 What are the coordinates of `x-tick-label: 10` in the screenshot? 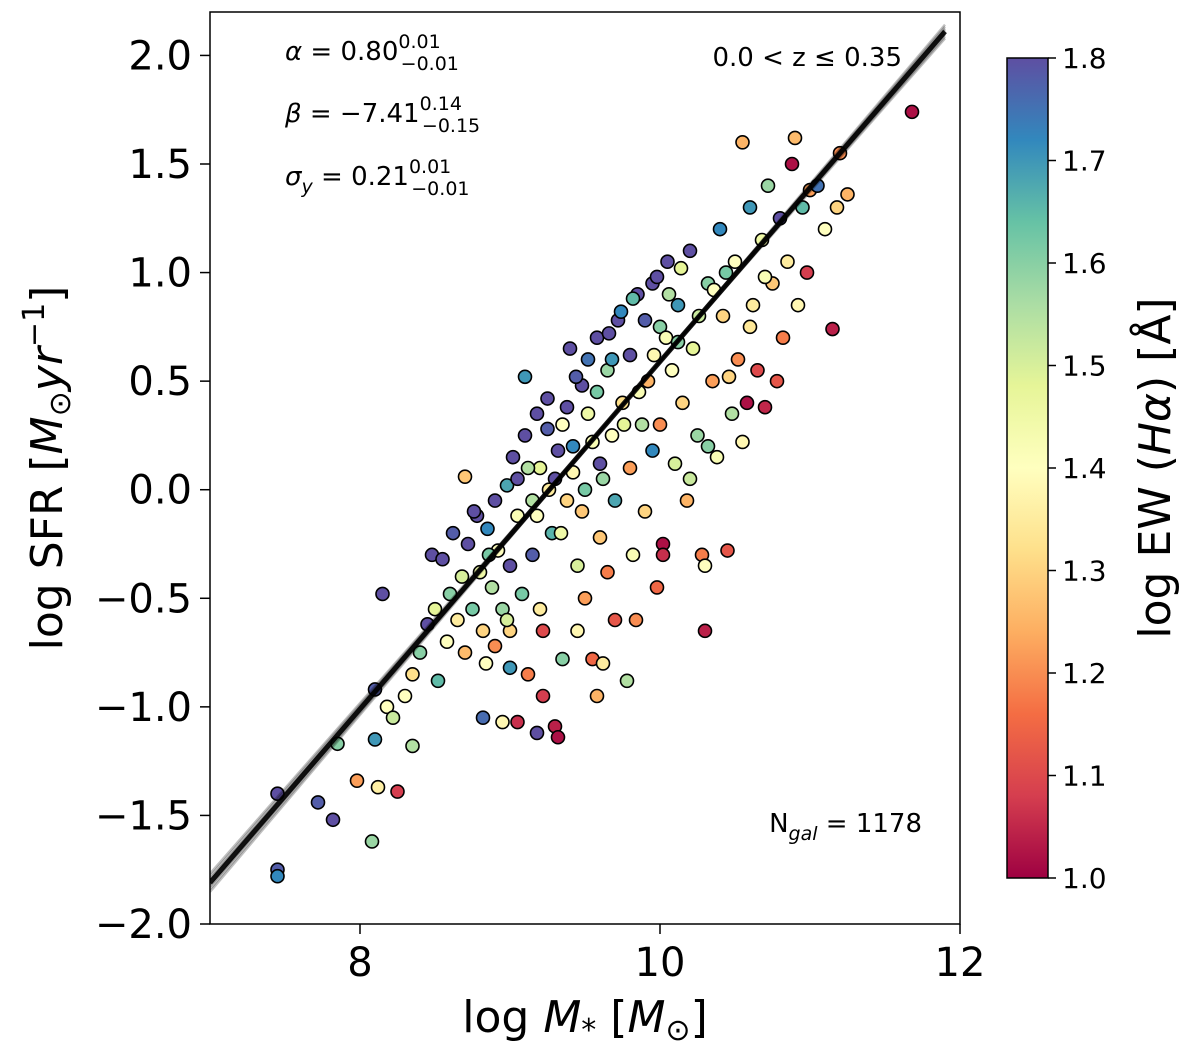 It's located at (660, 963).